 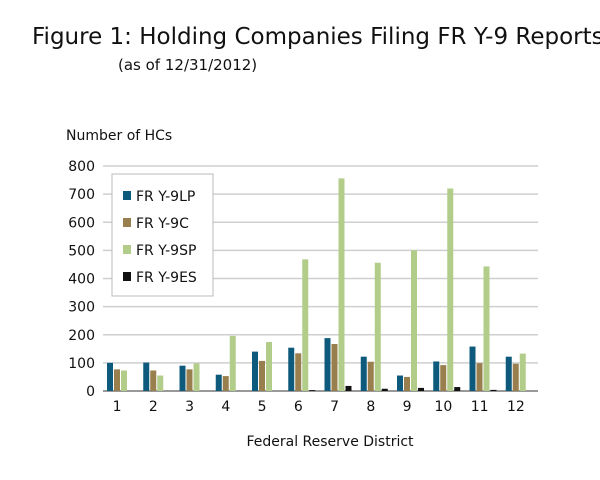 I want to click on x-axis-label: Federal Reserve District, so click(x=330, y=442).